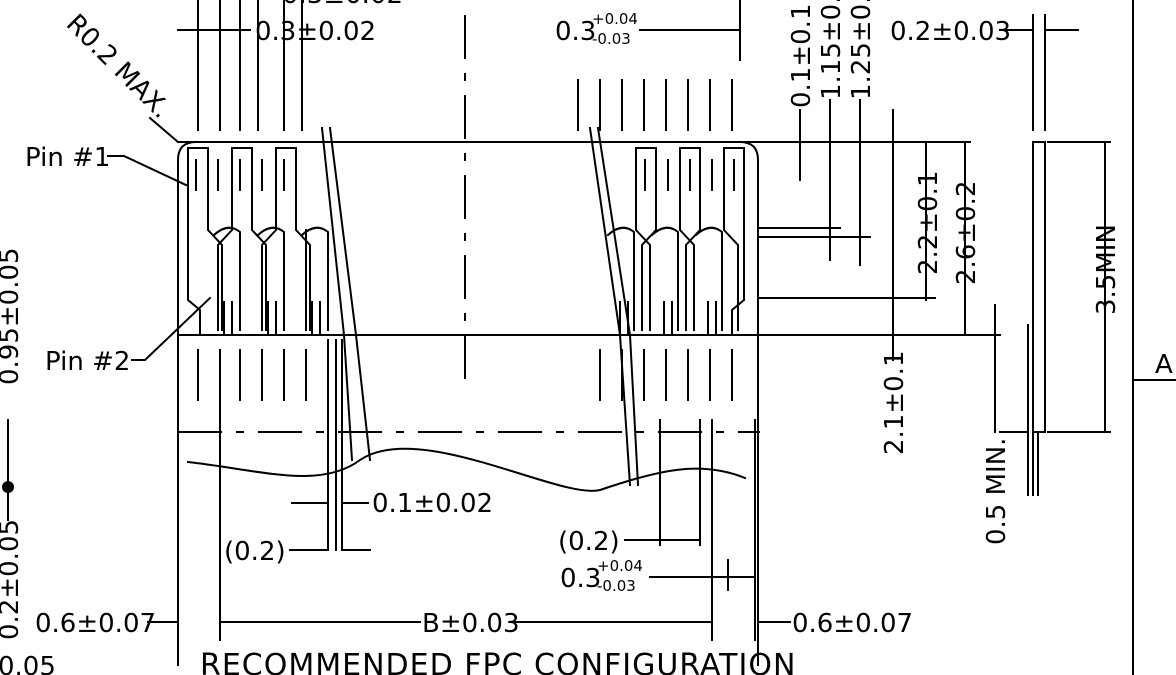  I want to click on radius-label: R0.2 MAX., so click(118, 67).